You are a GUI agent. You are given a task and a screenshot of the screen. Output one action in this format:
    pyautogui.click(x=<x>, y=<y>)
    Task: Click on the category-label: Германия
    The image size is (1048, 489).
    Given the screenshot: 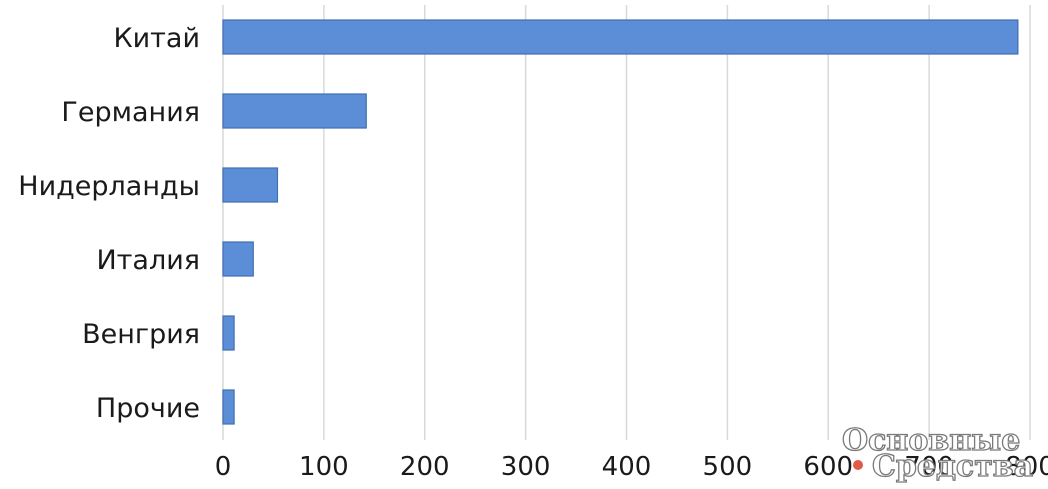 What is the action you would take?
    pyautogui.click(x=130, y=112)
    